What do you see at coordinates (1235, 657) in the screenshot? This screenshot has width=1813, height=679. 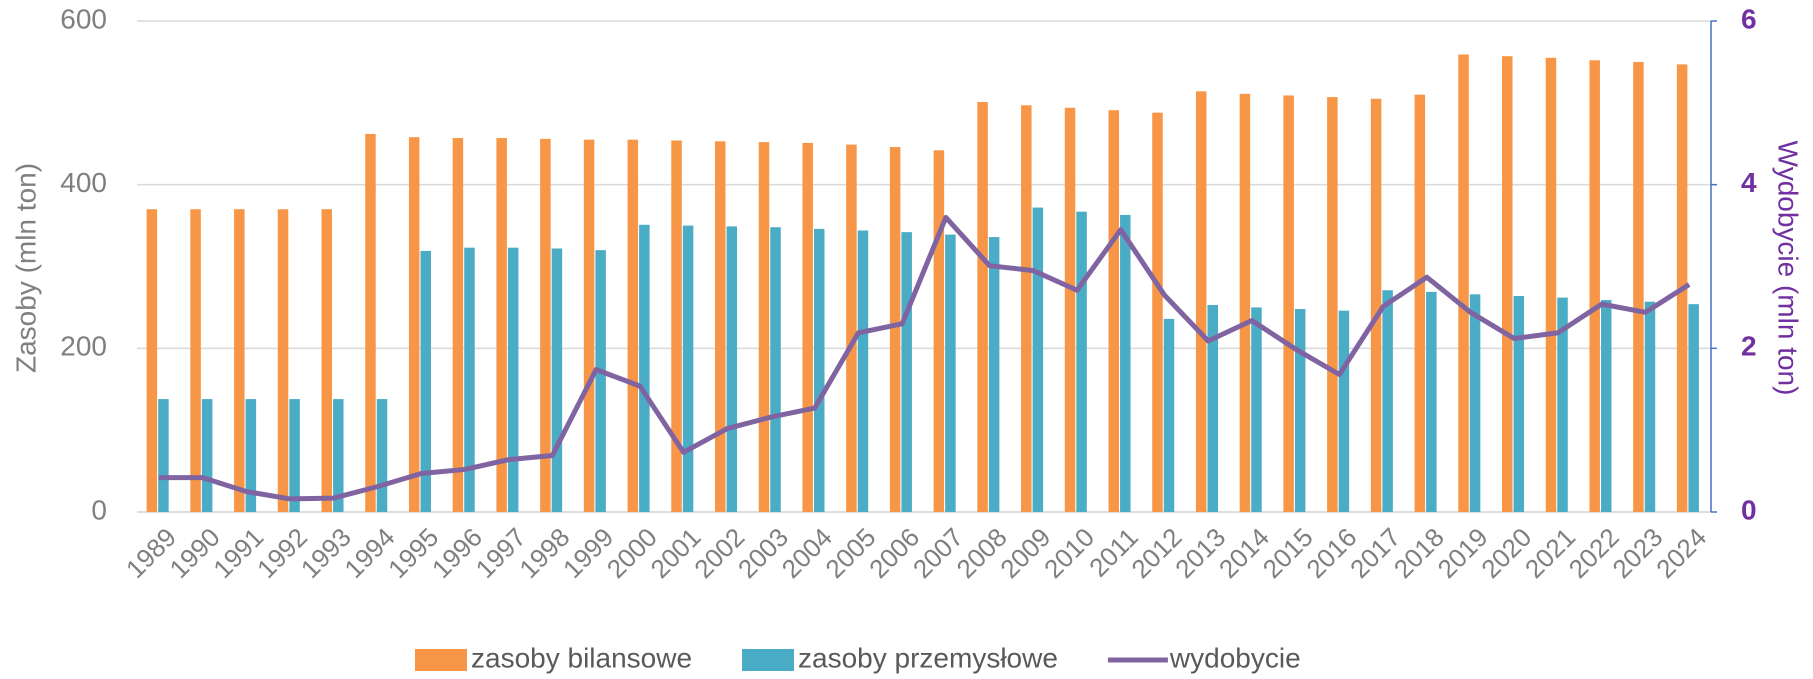 I see `legend-label: wydobycie` at bounding box center [1235, 657].